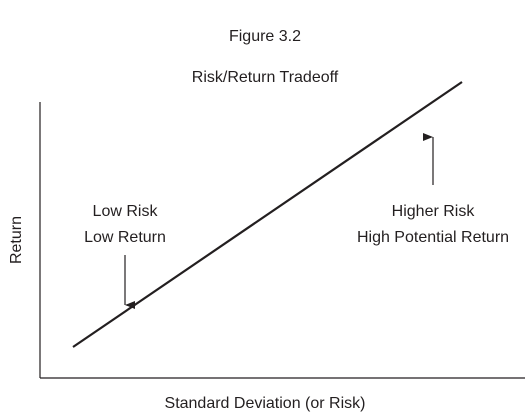 Image resolution: width=530 pixels, height=415 pixels. What do you see at coordinates (16, 240) in the screenshot?
I see `y-axis-label: Return` at bounding box center [16, 240].